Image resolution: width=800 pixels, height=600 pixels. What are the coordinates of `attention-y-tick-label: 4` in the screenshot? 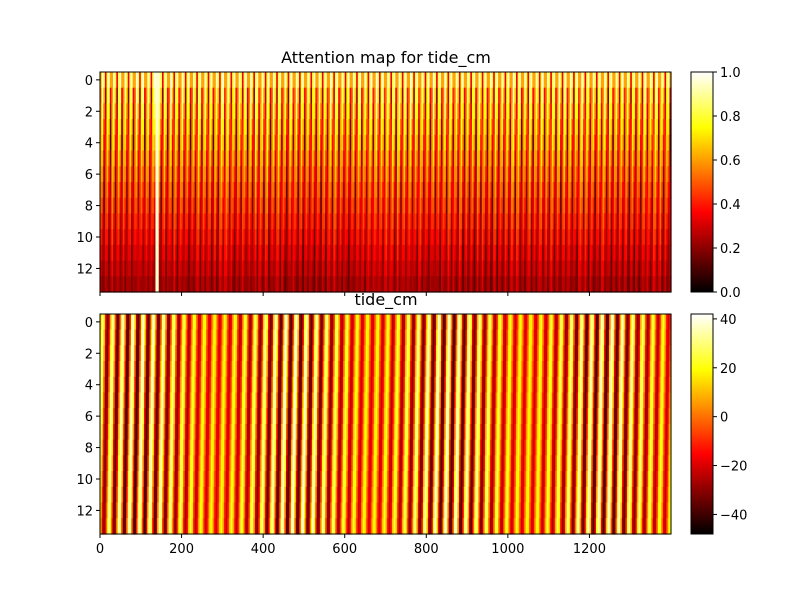 It's located at (89, 144).